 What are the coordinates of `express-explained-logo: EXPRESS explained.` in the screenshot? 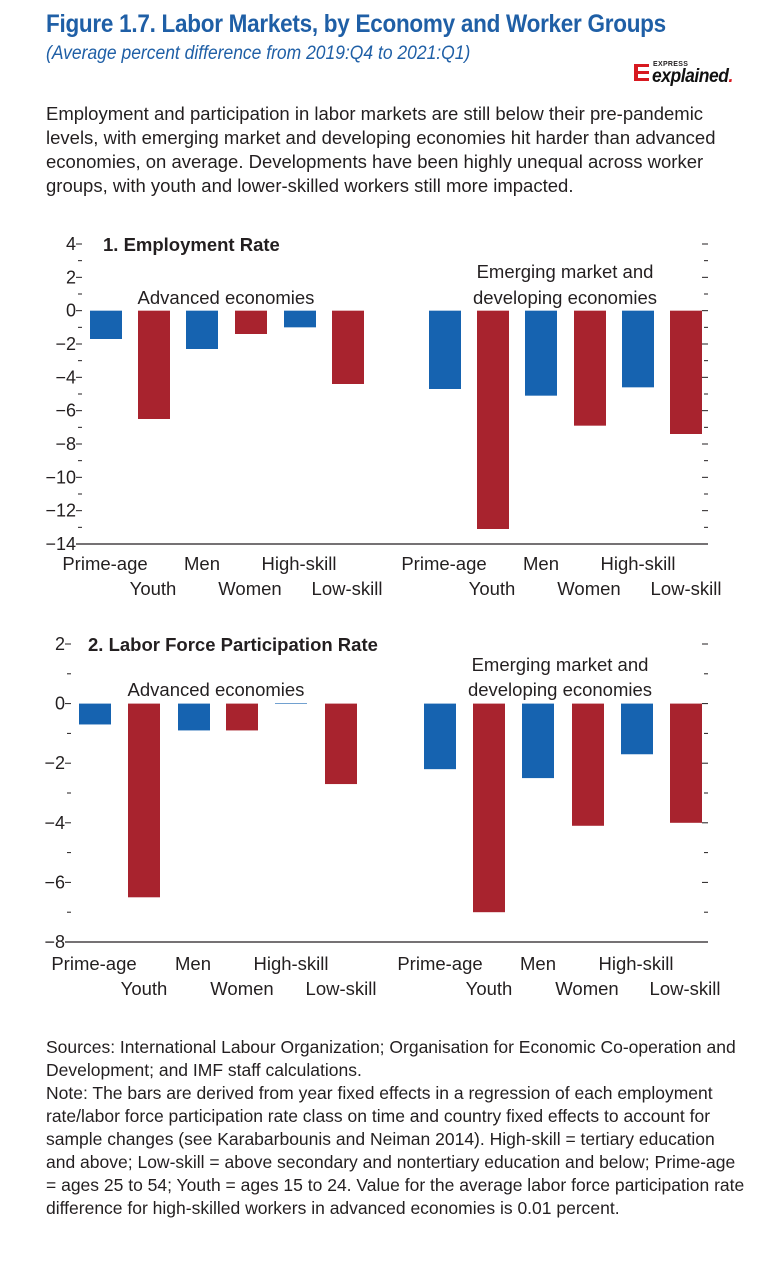 It's located at (693, 74).